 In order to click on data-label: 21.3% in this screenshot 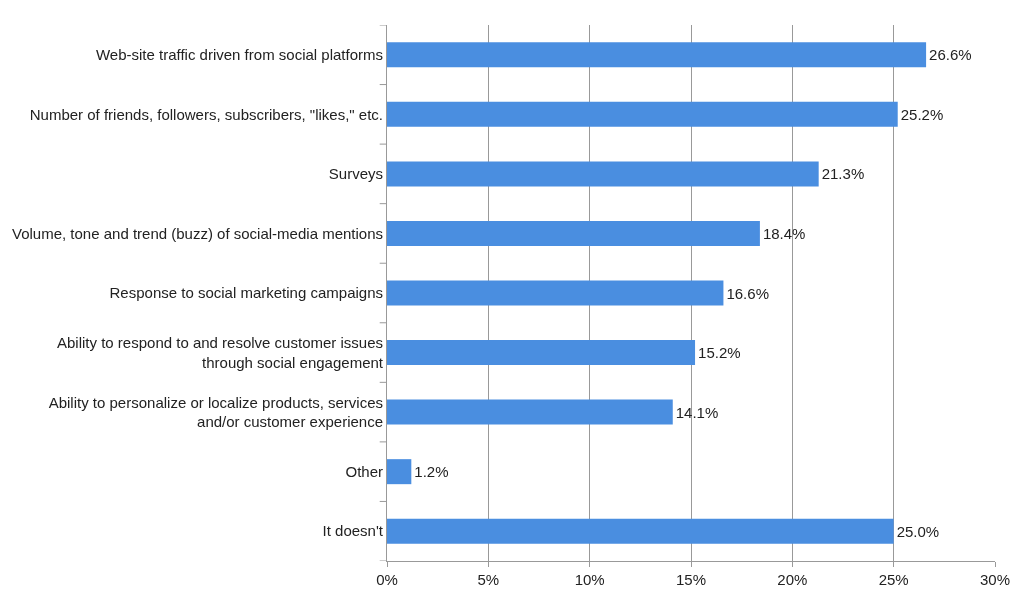, I will do `click(843, 174)`.